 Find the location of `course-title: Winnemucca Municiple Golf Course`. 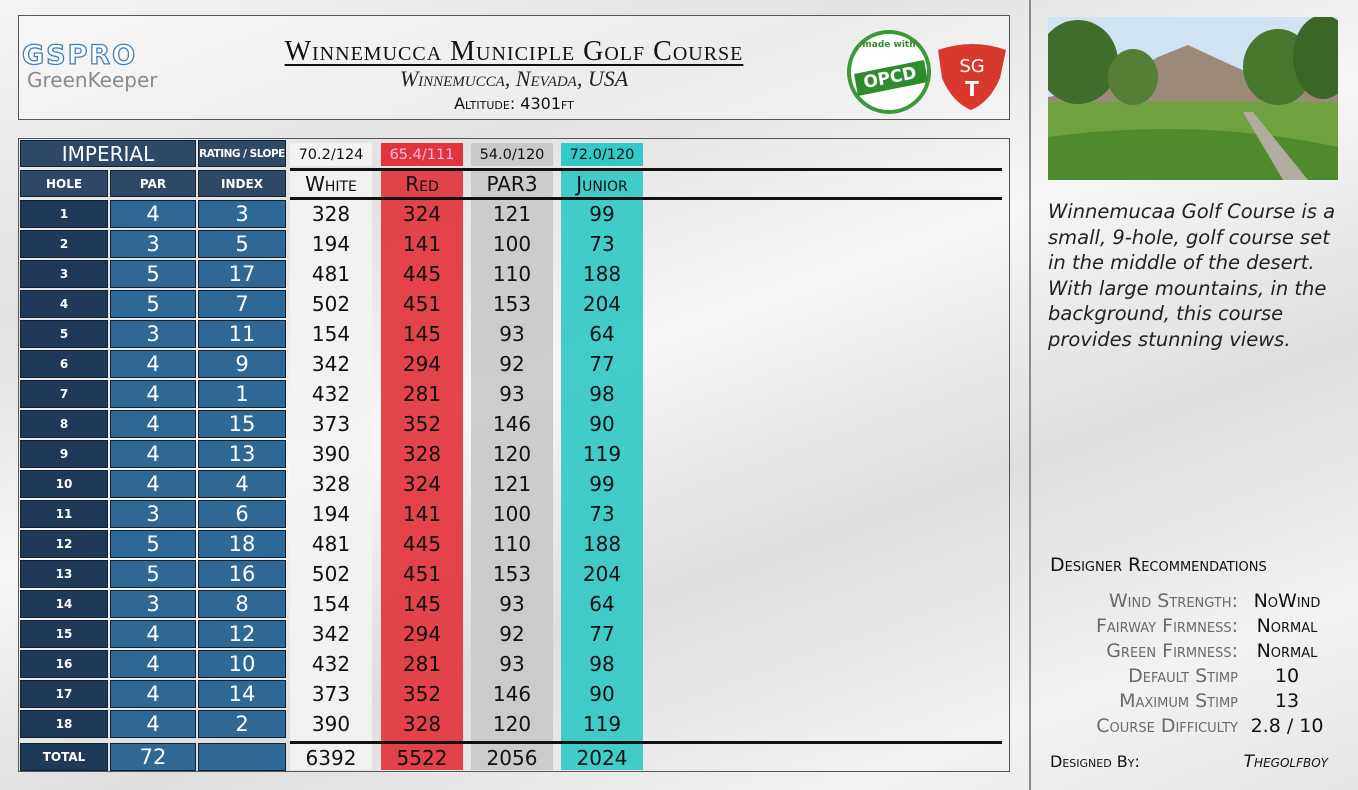

course-title: Winnemucca Municiple Golf Course is located at coordinates (514, 51).